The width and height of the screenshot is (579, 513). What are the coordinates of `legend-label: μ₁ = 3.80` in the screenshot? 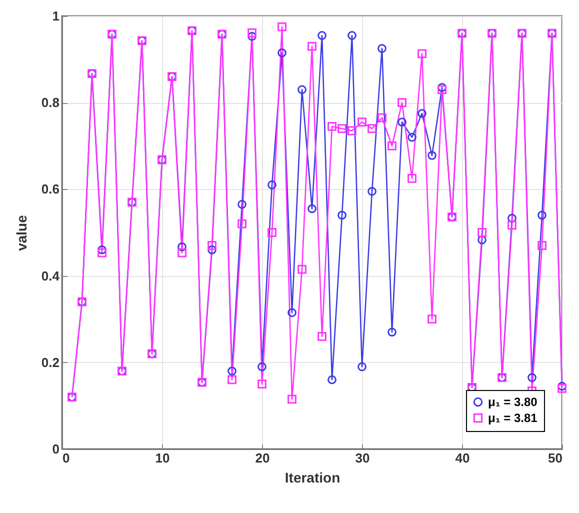 It's located at (513, 402).